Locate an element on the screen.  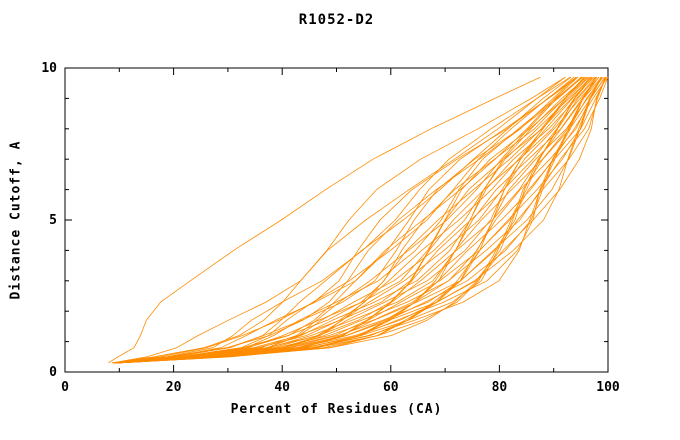
x-tick-label: 0 is located at coordinates (65, 387).